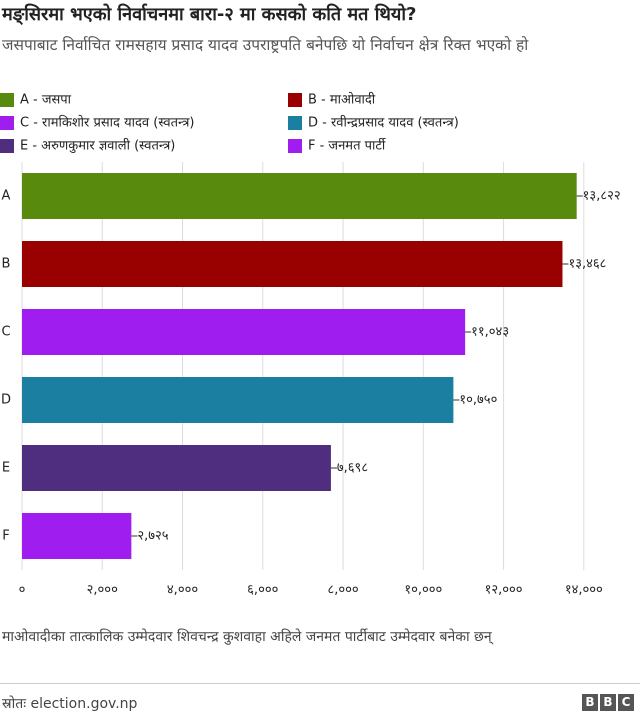 The image size is (640, 716). Describe the element at coordinates (5, 536) in the screenshot. I see `y-tick-label: F` at that location.